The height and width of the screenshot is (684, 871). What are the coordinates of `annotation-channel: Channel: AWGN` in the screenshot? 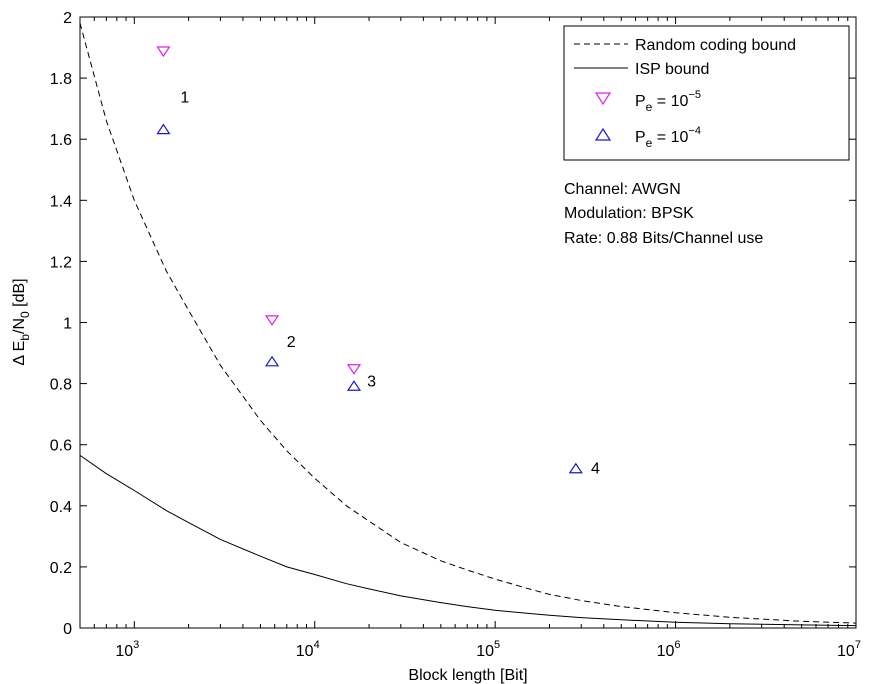 It's located at (622, 189).